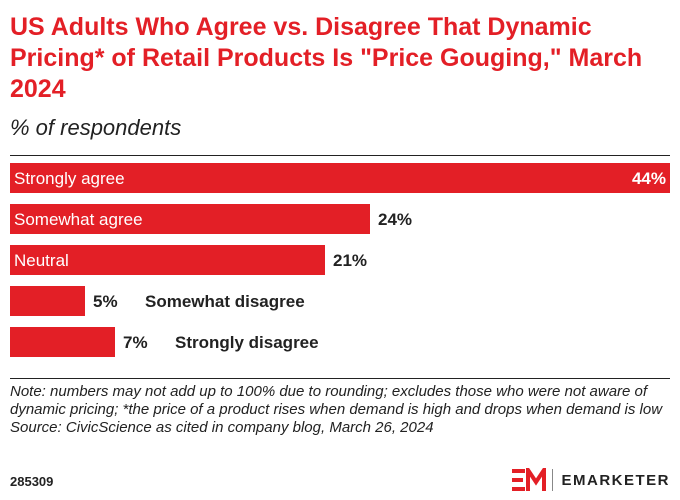  I want to click on emarketer-logo: EMARKETER, so click(591, 480).